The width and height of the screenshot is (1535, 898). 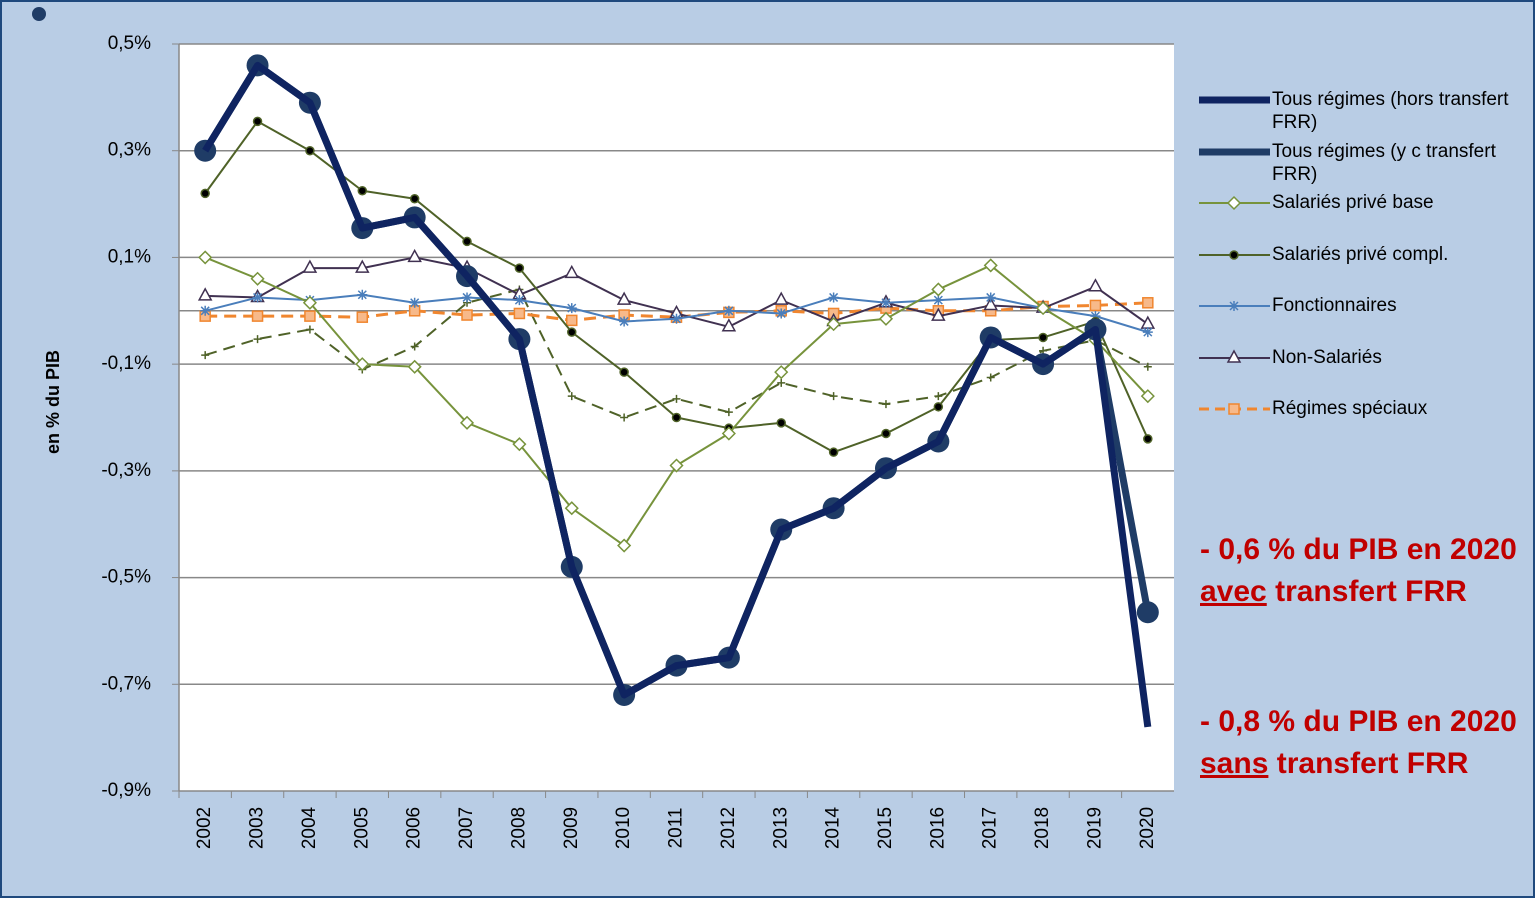 What do you see at coordinates (53, 402) in the screenshot?
I see `y-axis-label: en % du PIB` at bounding box center [53, 402].